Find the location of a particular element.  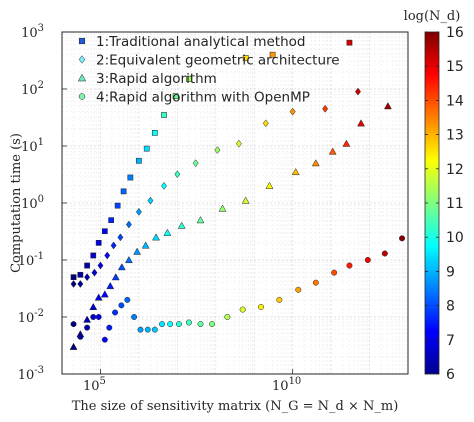

colorbar-tick-label: 10 is located at coordinates (455, 238).